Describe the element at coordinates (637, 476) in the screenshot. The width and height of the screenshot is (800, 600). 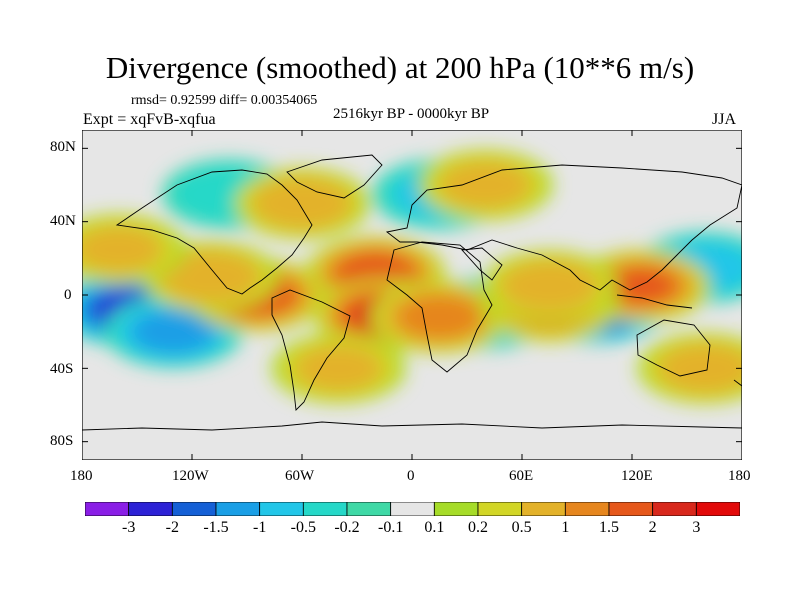
I see `lon-label-120e: 120E` at that location.